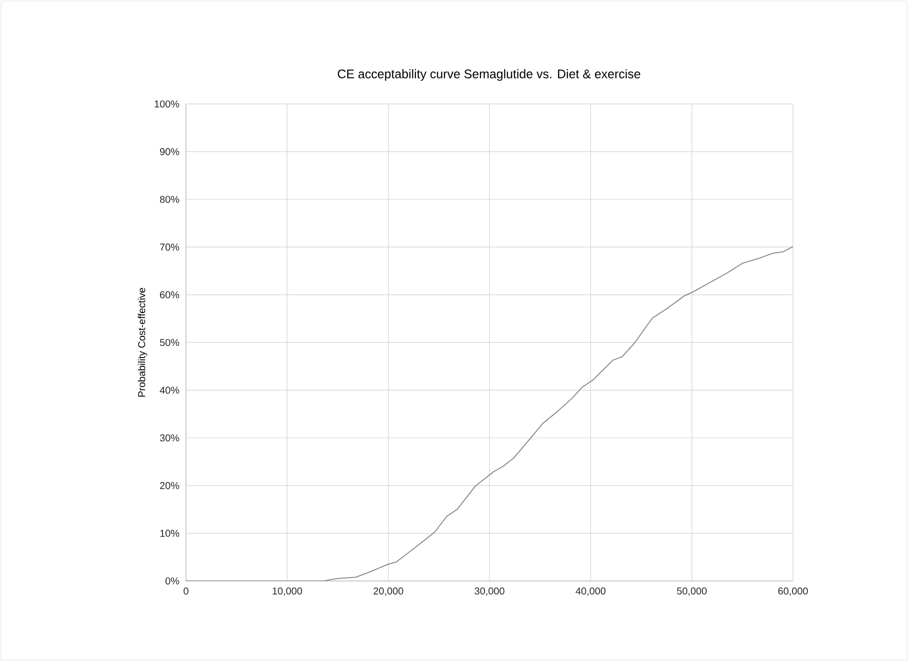  Describe the element at coordinates (170, 152) in the screenshot. I see `y-tick-label: 90%` at that location.